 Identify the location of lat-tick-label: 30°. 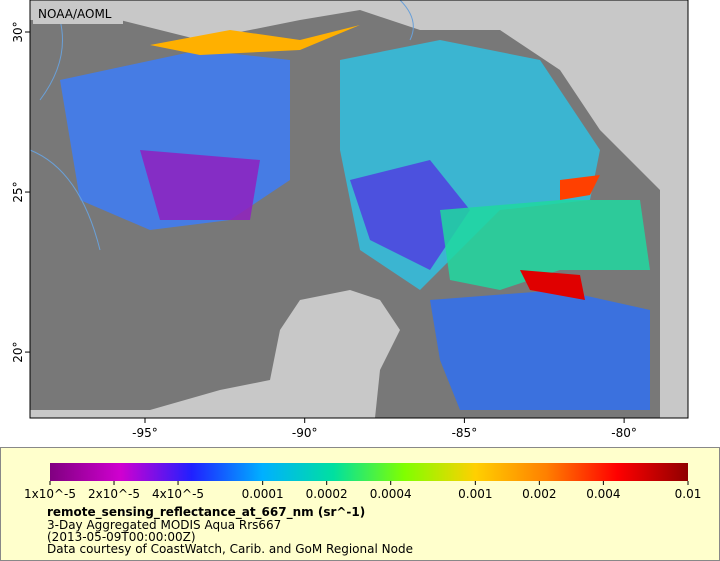
(18, 31).